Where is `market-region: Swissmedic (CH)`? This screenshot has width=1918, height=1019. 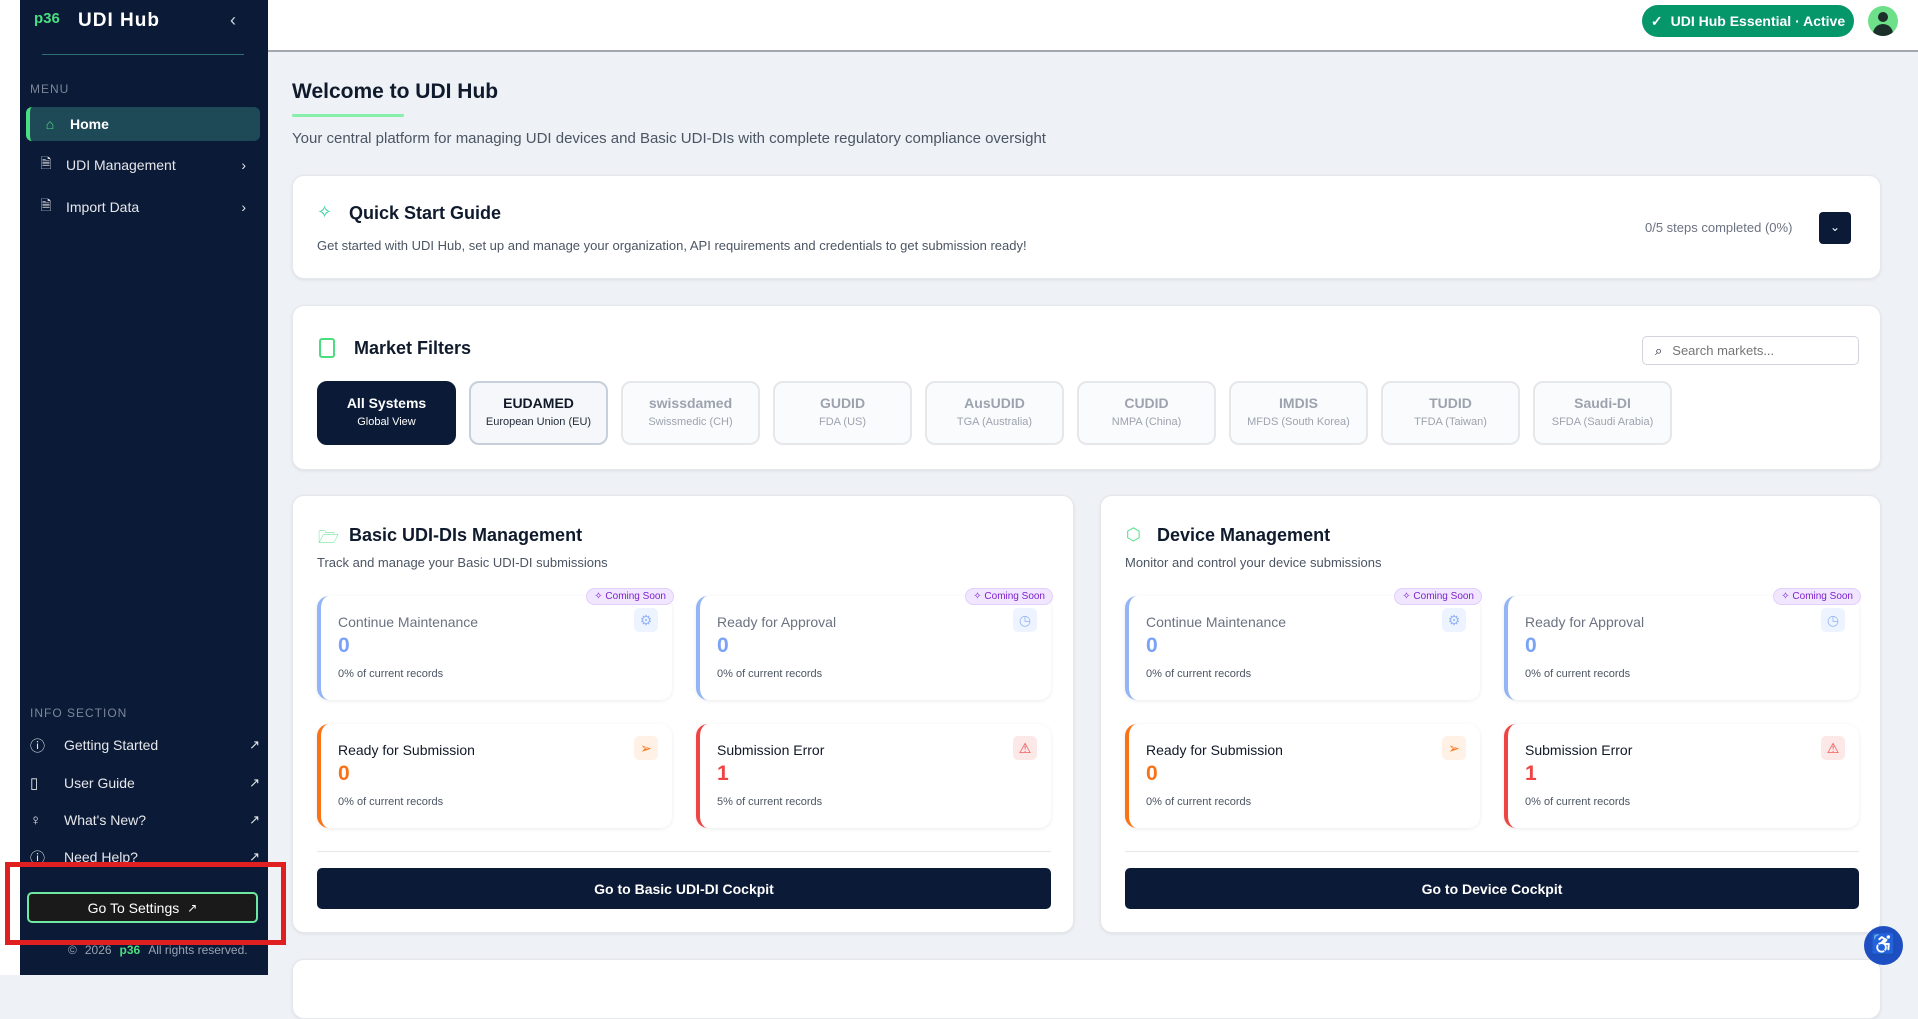
market-region: Swissmedic (CH) is located at coordinates (690, 422).